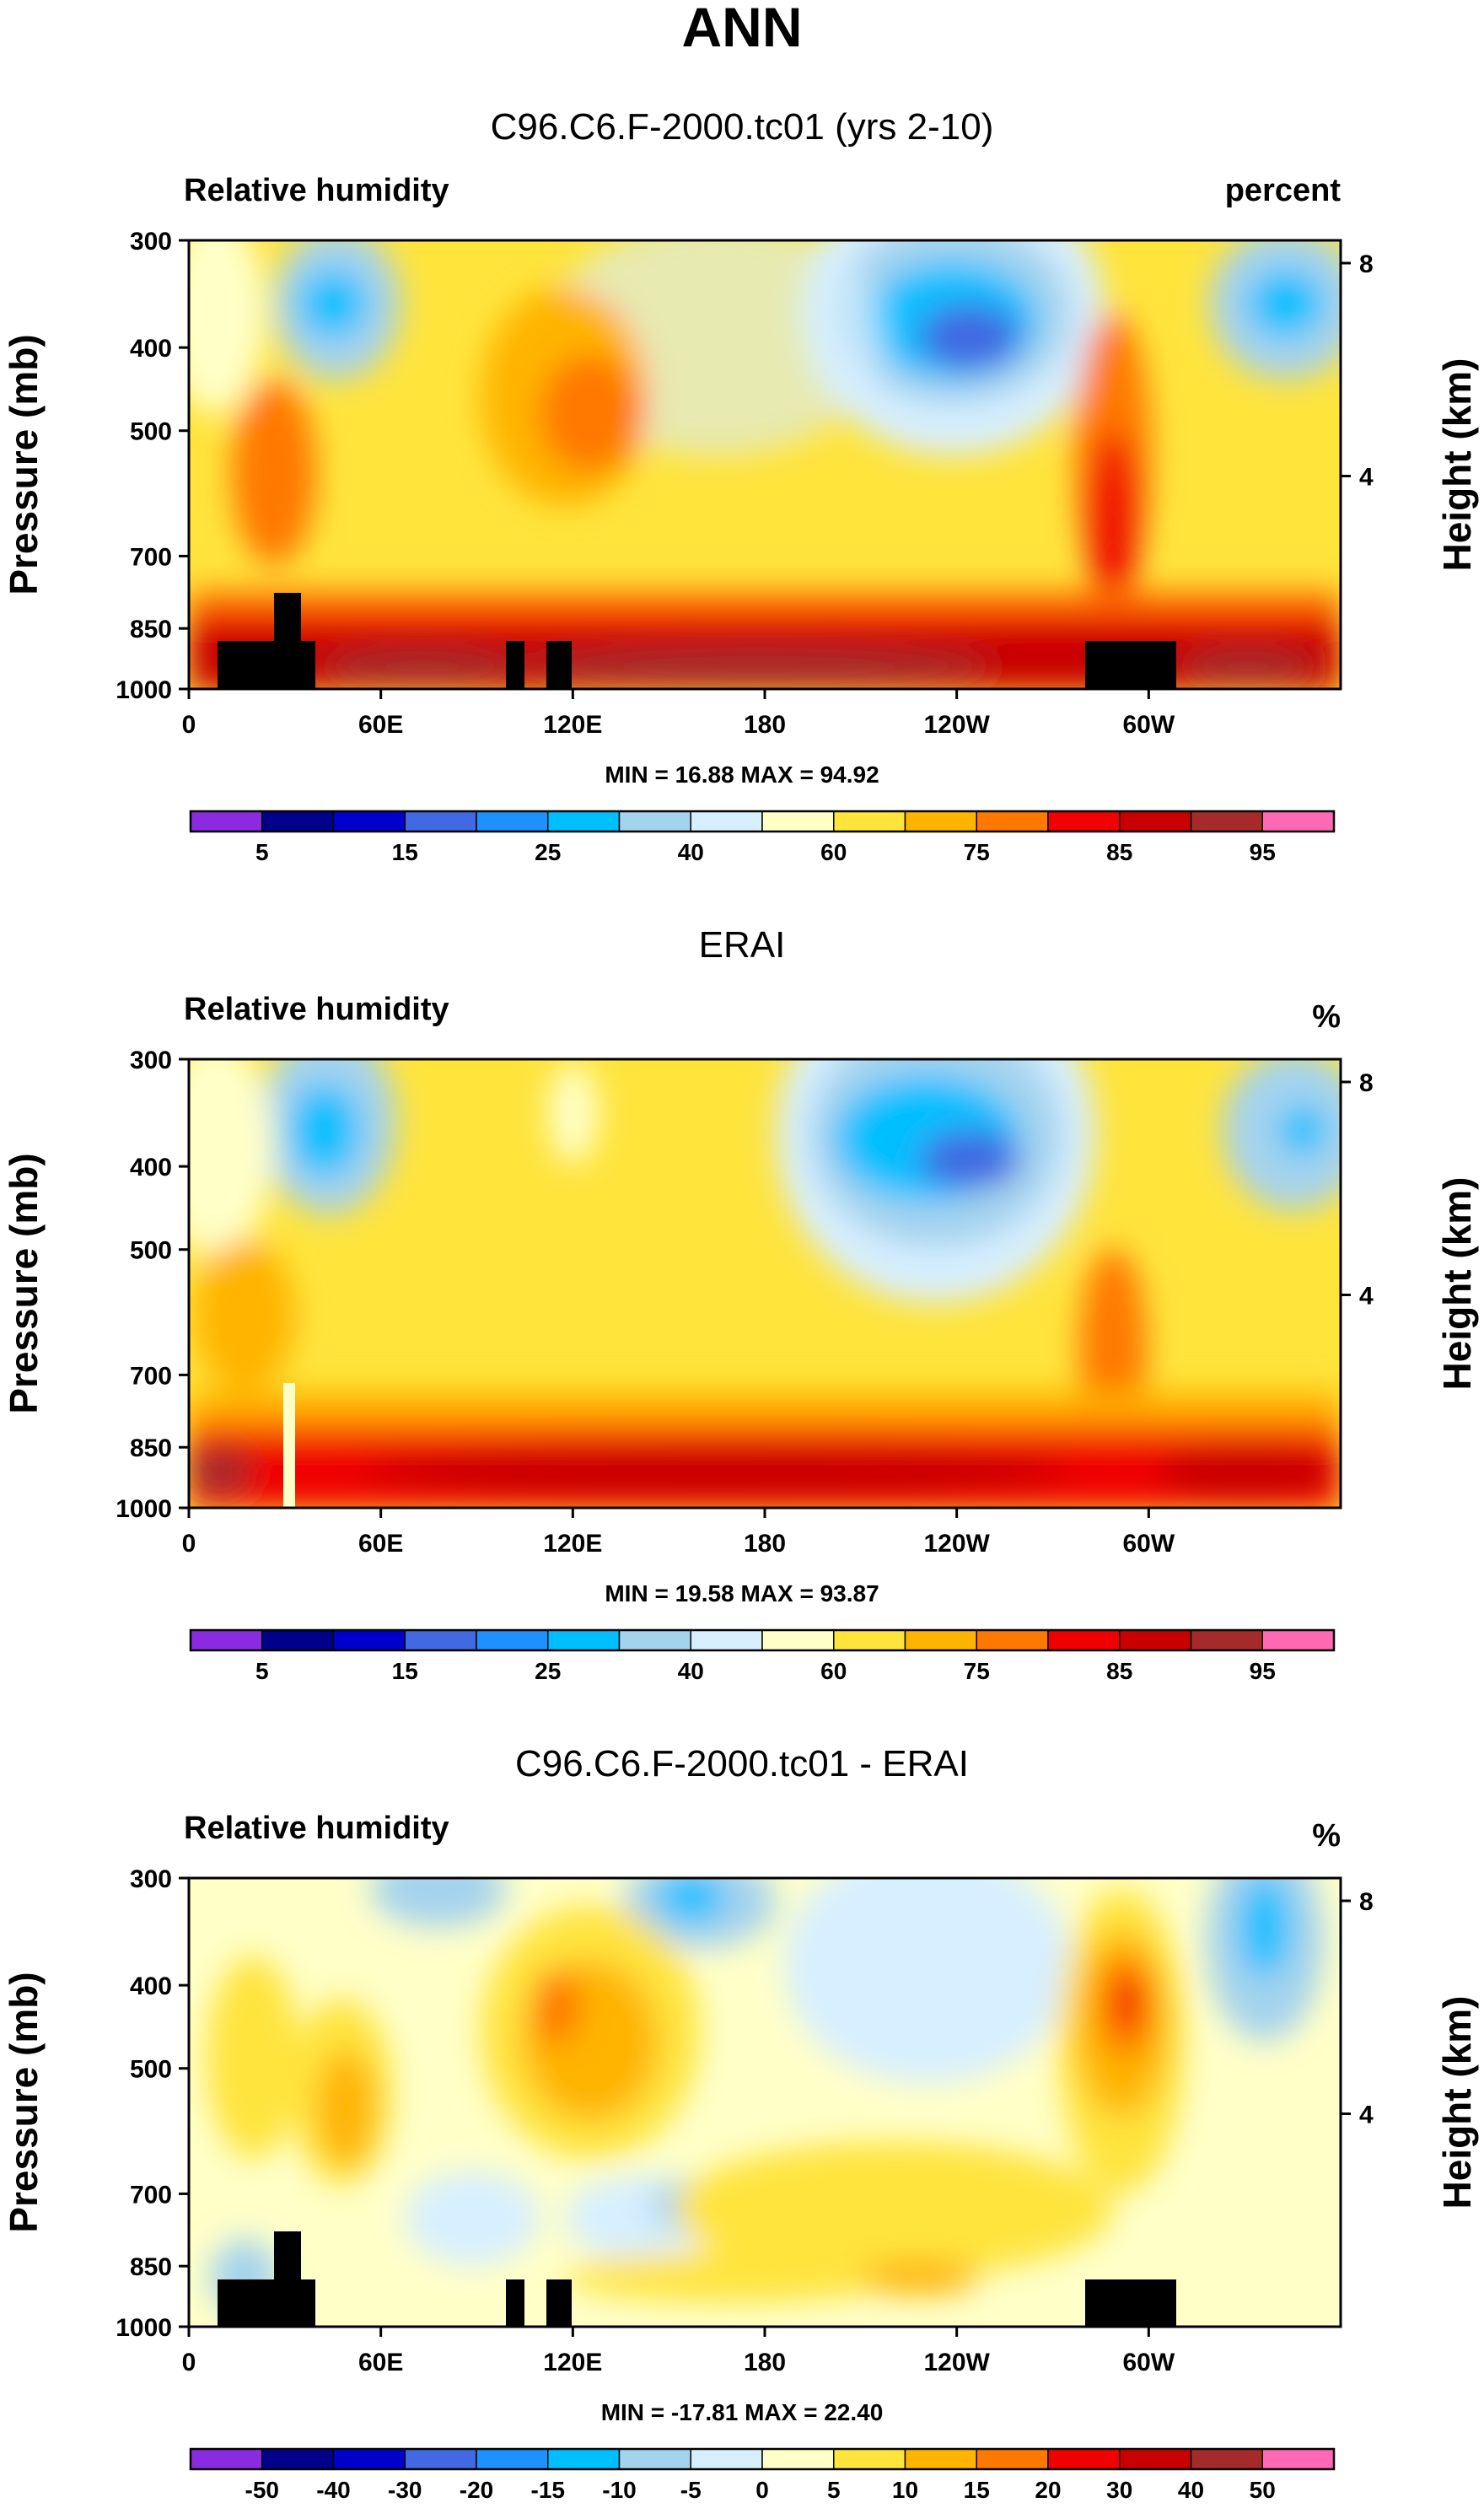  What do you see at coordinates (742, 29) in the screenshot?
I see `figure-title: ANN` at bounding box center [742, 29].